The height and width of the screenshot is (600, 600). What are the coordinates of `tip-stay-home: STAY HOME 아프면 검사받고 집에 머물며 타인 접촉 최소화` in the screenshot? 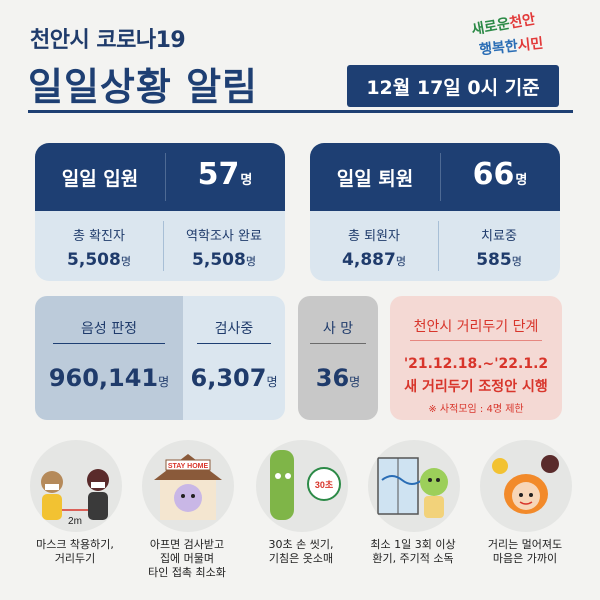 It's located at (187, 515).